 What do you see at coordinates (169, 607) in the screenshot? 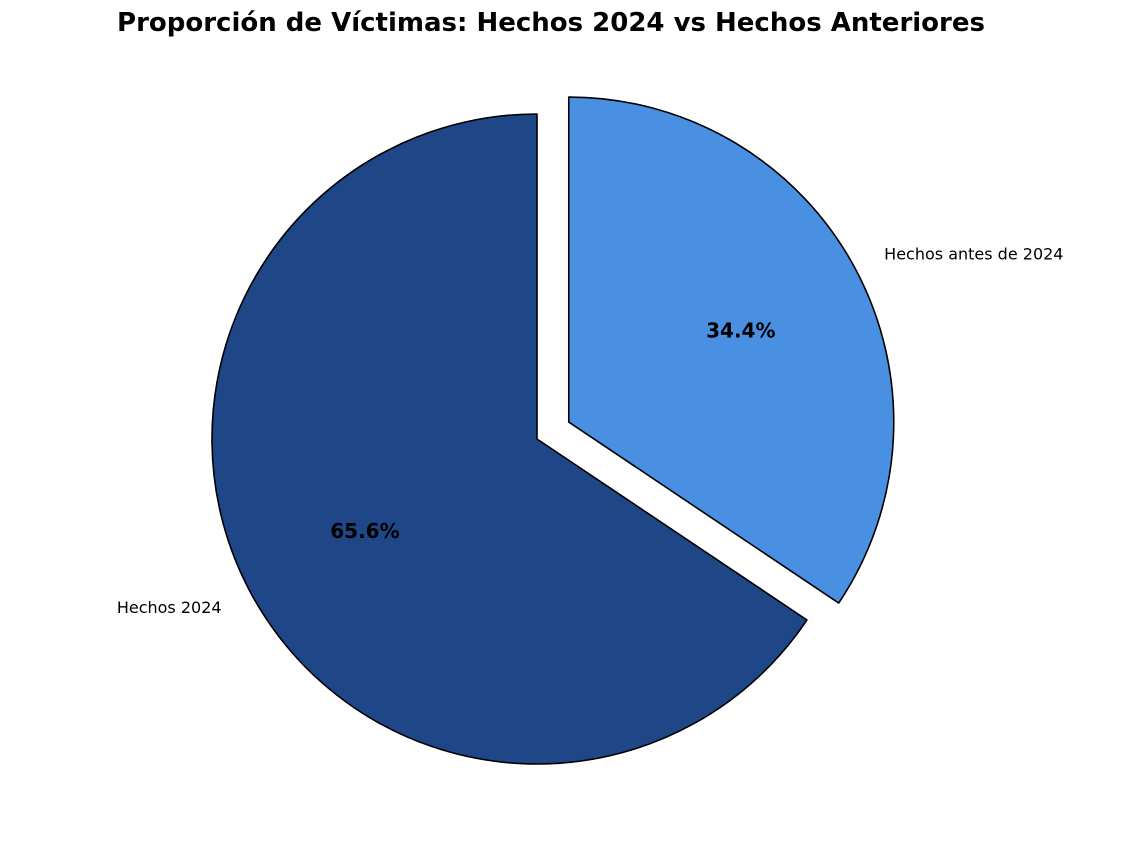
I see `slice-category-label-1: Hechos 2024` at bounding box center [169, 607].